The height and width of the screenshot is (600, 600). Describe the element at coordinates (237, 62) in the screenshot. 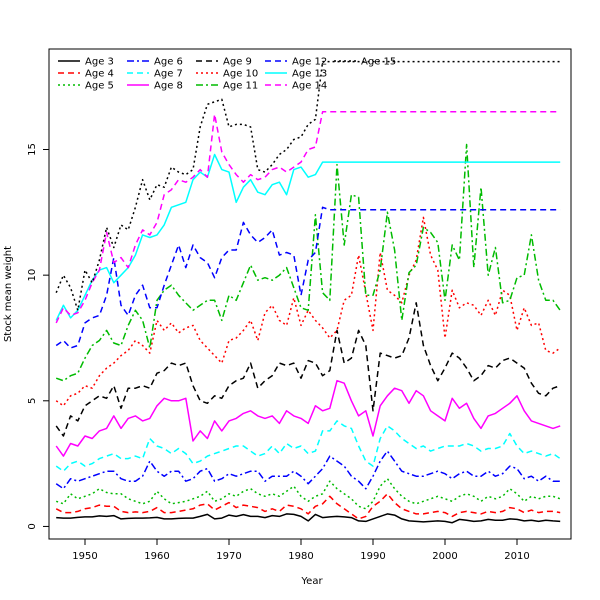

I see `legend-label: Age 9` at that location.